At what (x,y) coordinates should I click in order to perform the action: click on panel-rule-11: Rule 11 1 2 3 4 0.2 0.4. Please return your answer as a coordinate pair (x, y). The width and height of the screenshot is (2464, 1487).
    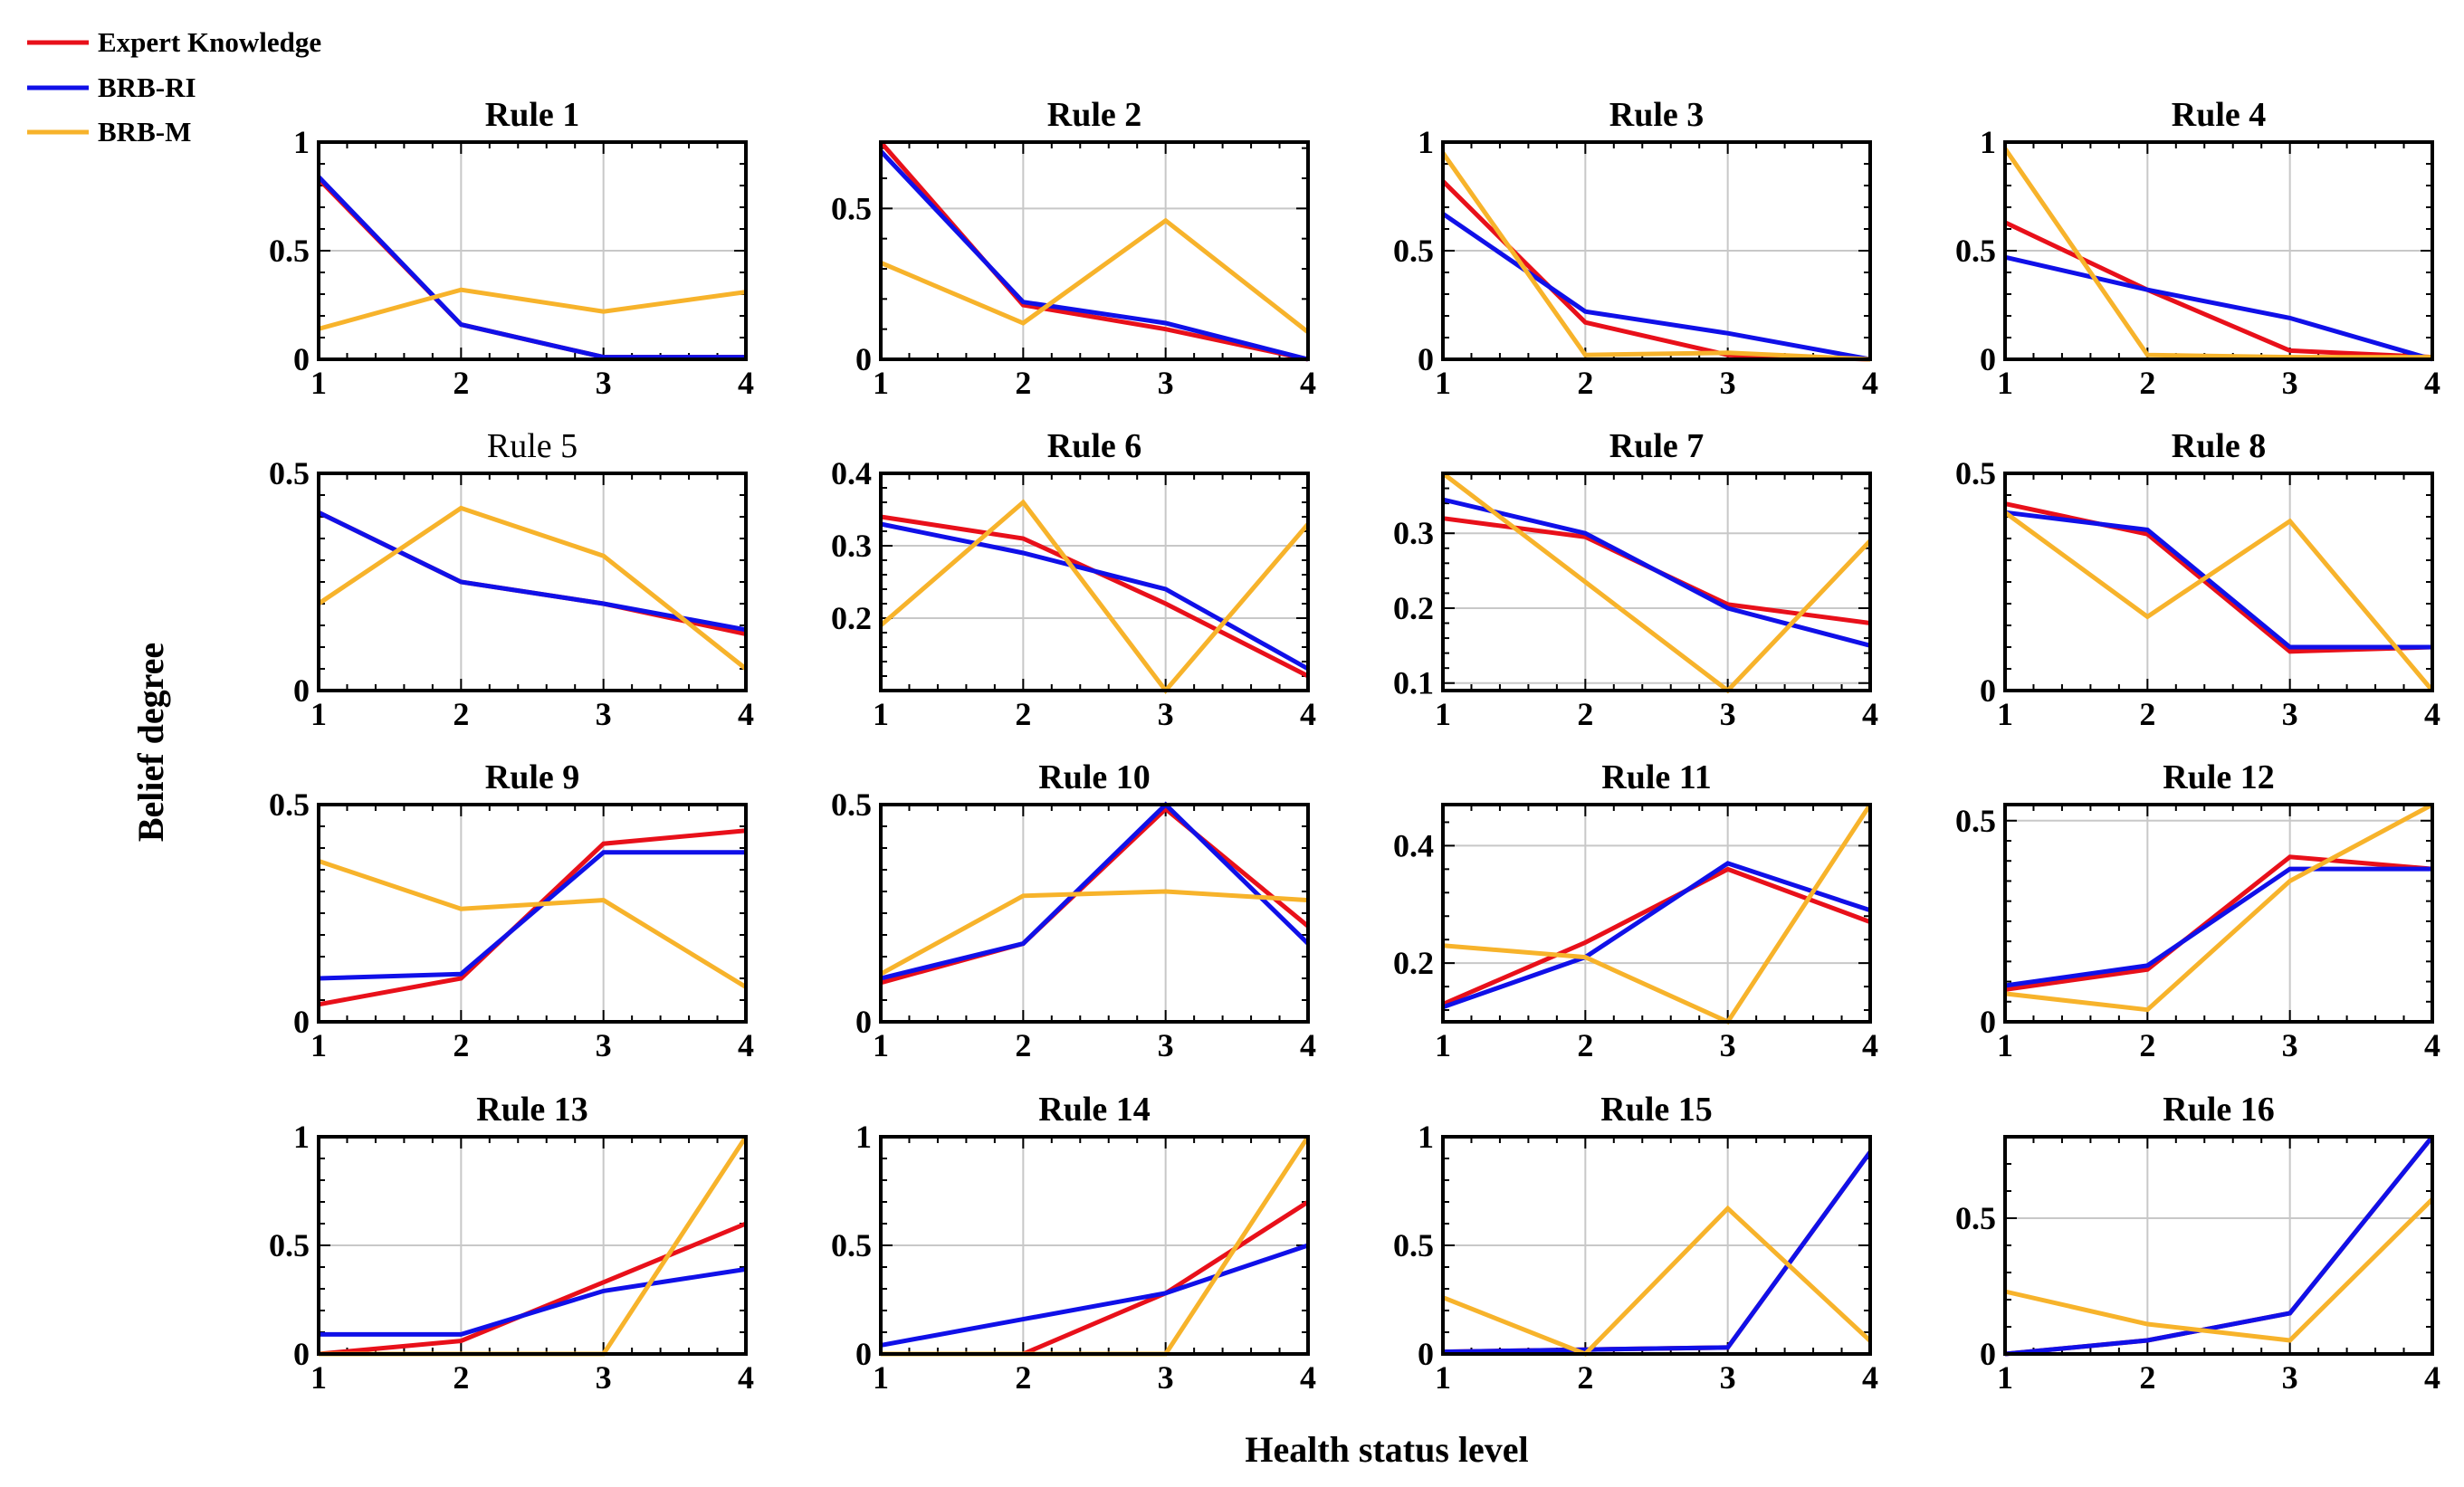
    Looking at the image, I should click on (1635, 910).